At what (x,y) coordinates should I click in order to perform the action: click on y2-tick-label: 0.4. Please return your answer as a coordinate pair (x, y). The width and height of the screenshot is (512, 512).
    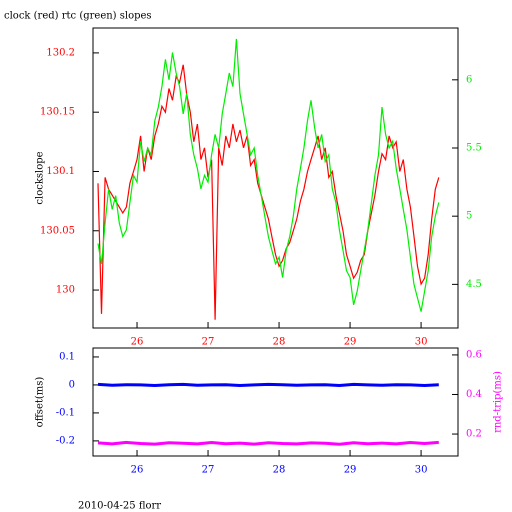
    Looking at the image, I should click on (474, 394).